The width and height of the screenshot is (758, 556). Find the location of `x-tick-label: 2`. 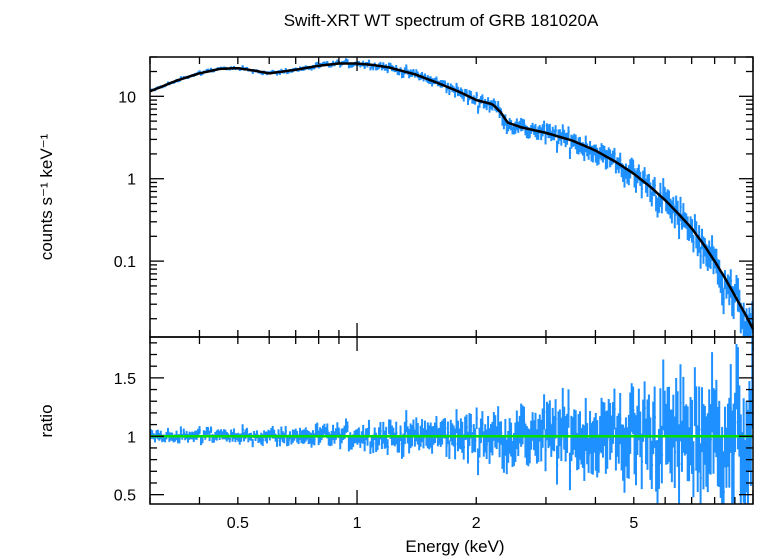

x-tick-label: 2 is located at coordinates (476, 523).